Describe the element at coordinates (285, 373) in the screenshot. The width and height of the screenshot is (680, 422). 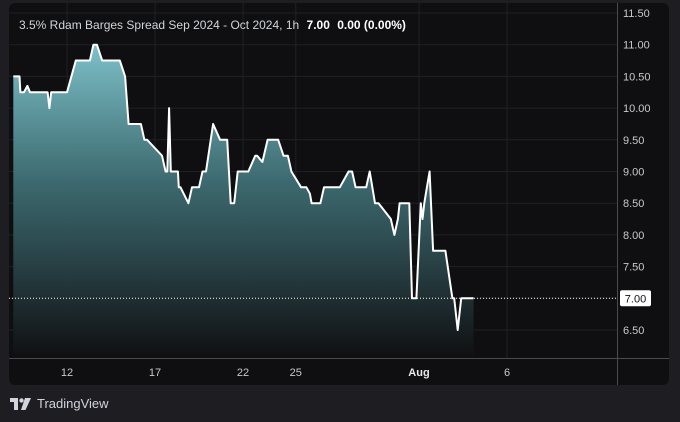
I see `time-axis: 12 17 22 25 Aug 6` at that location.